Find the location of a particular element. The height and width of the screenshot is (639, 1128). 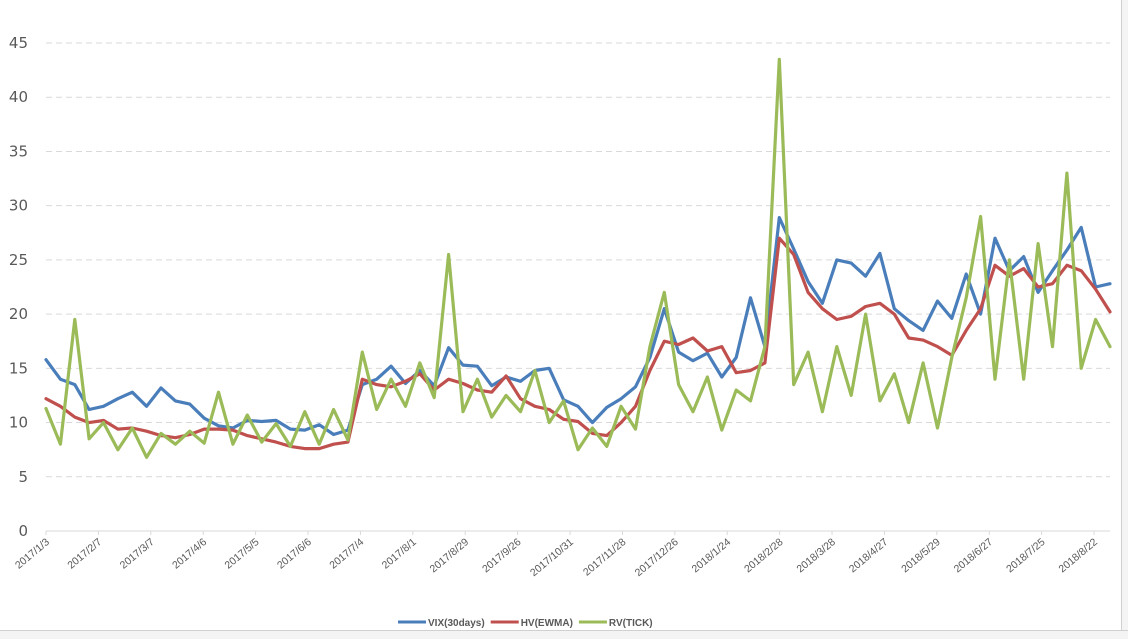

x-tick-label: 2018/3/28 is located at coordinates (816, 555).